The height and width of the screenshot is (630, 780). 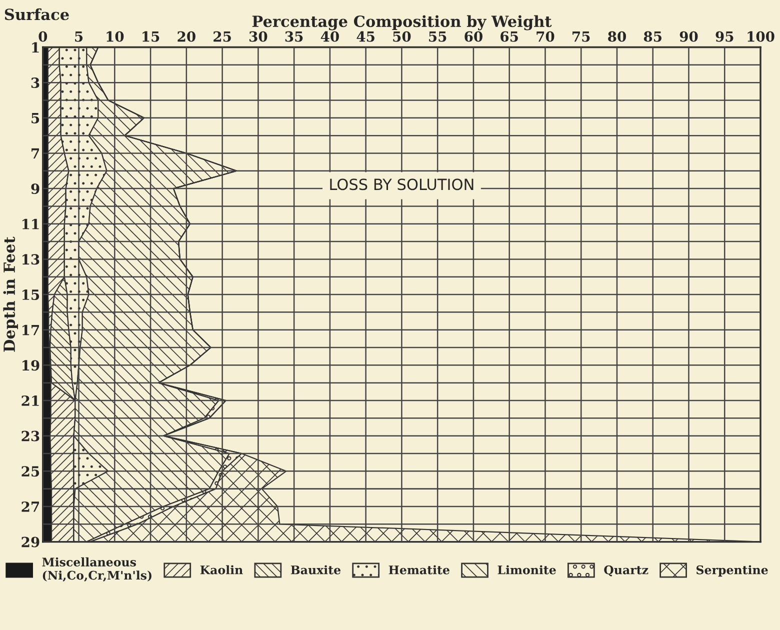 I want to click on x-tick-label: 5, so click(x=79, y=36).